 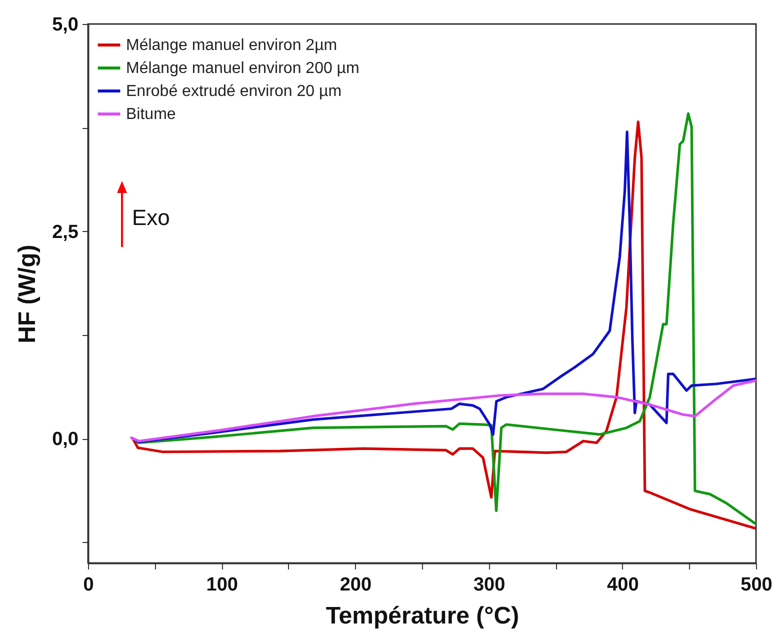 What do you see at coordinates (356, 585) in the screenshot?
I see `x-tick-label: 200` at bounding box center [356, 585].